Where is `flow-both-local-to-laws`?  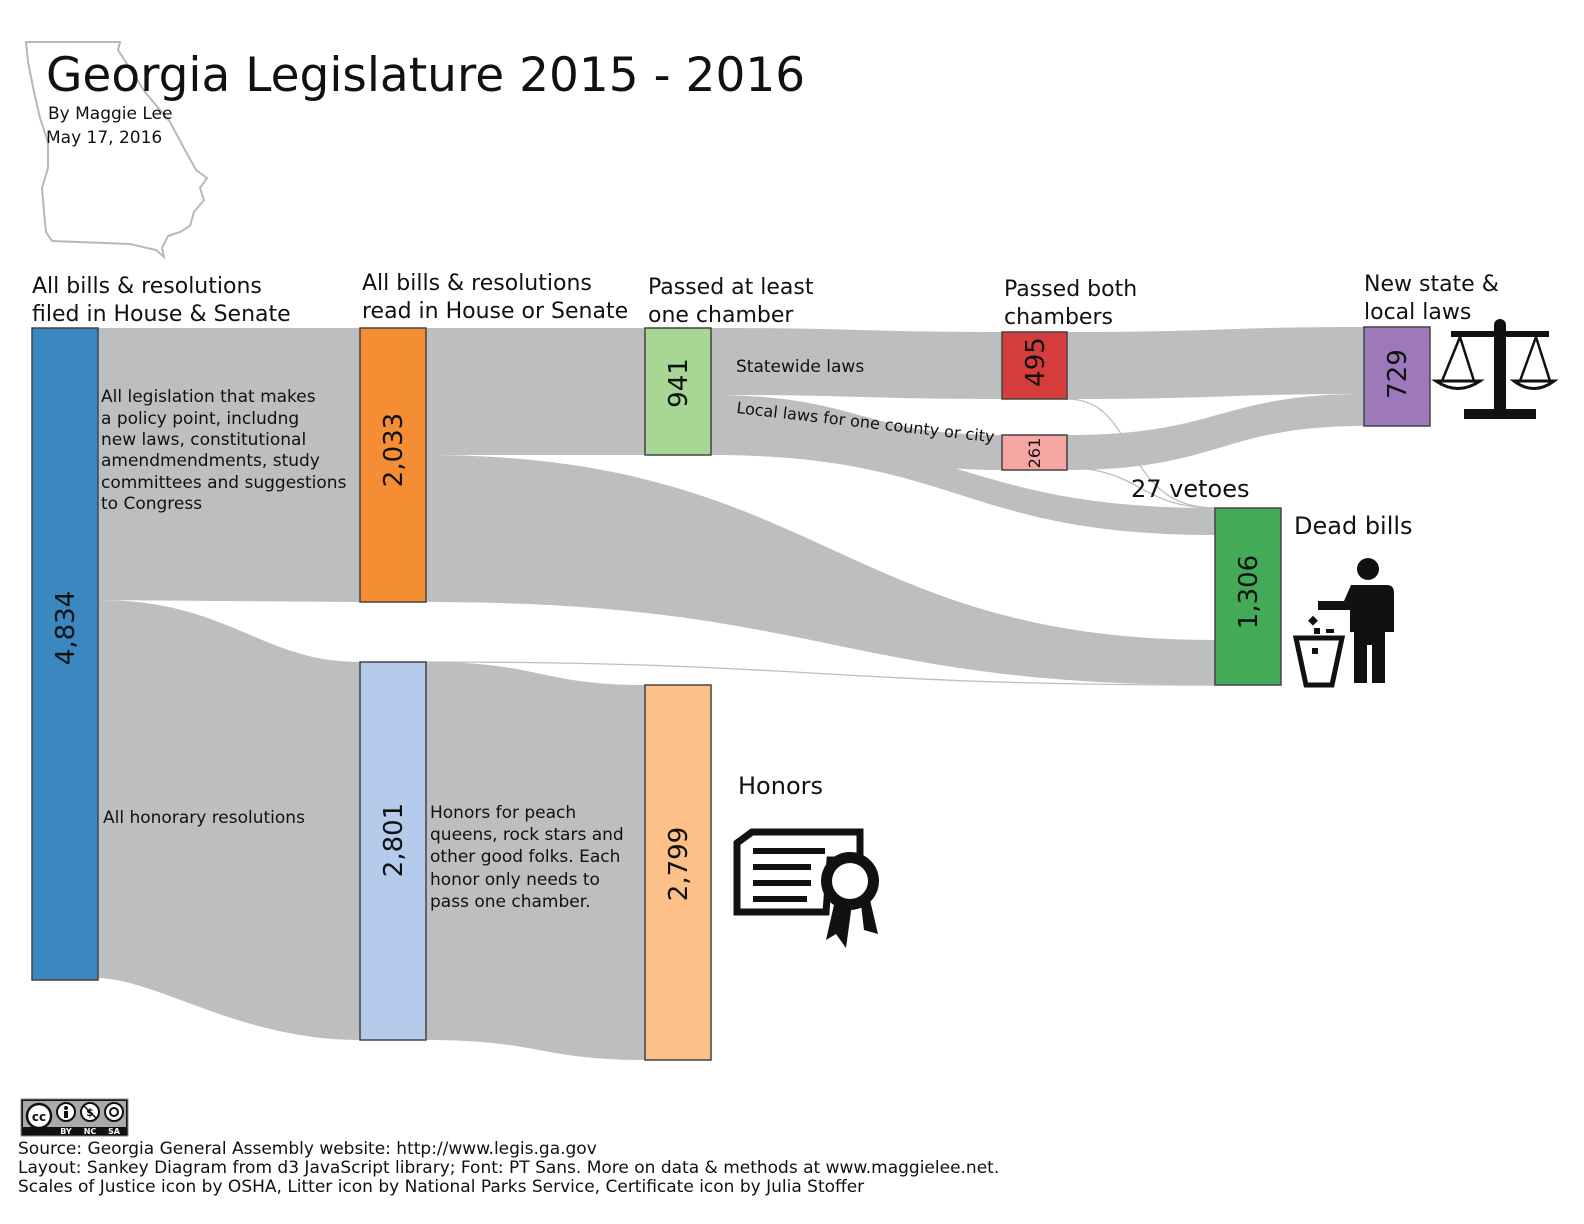 flow-both-local-to-laws is located at coordinates (1215, 432).